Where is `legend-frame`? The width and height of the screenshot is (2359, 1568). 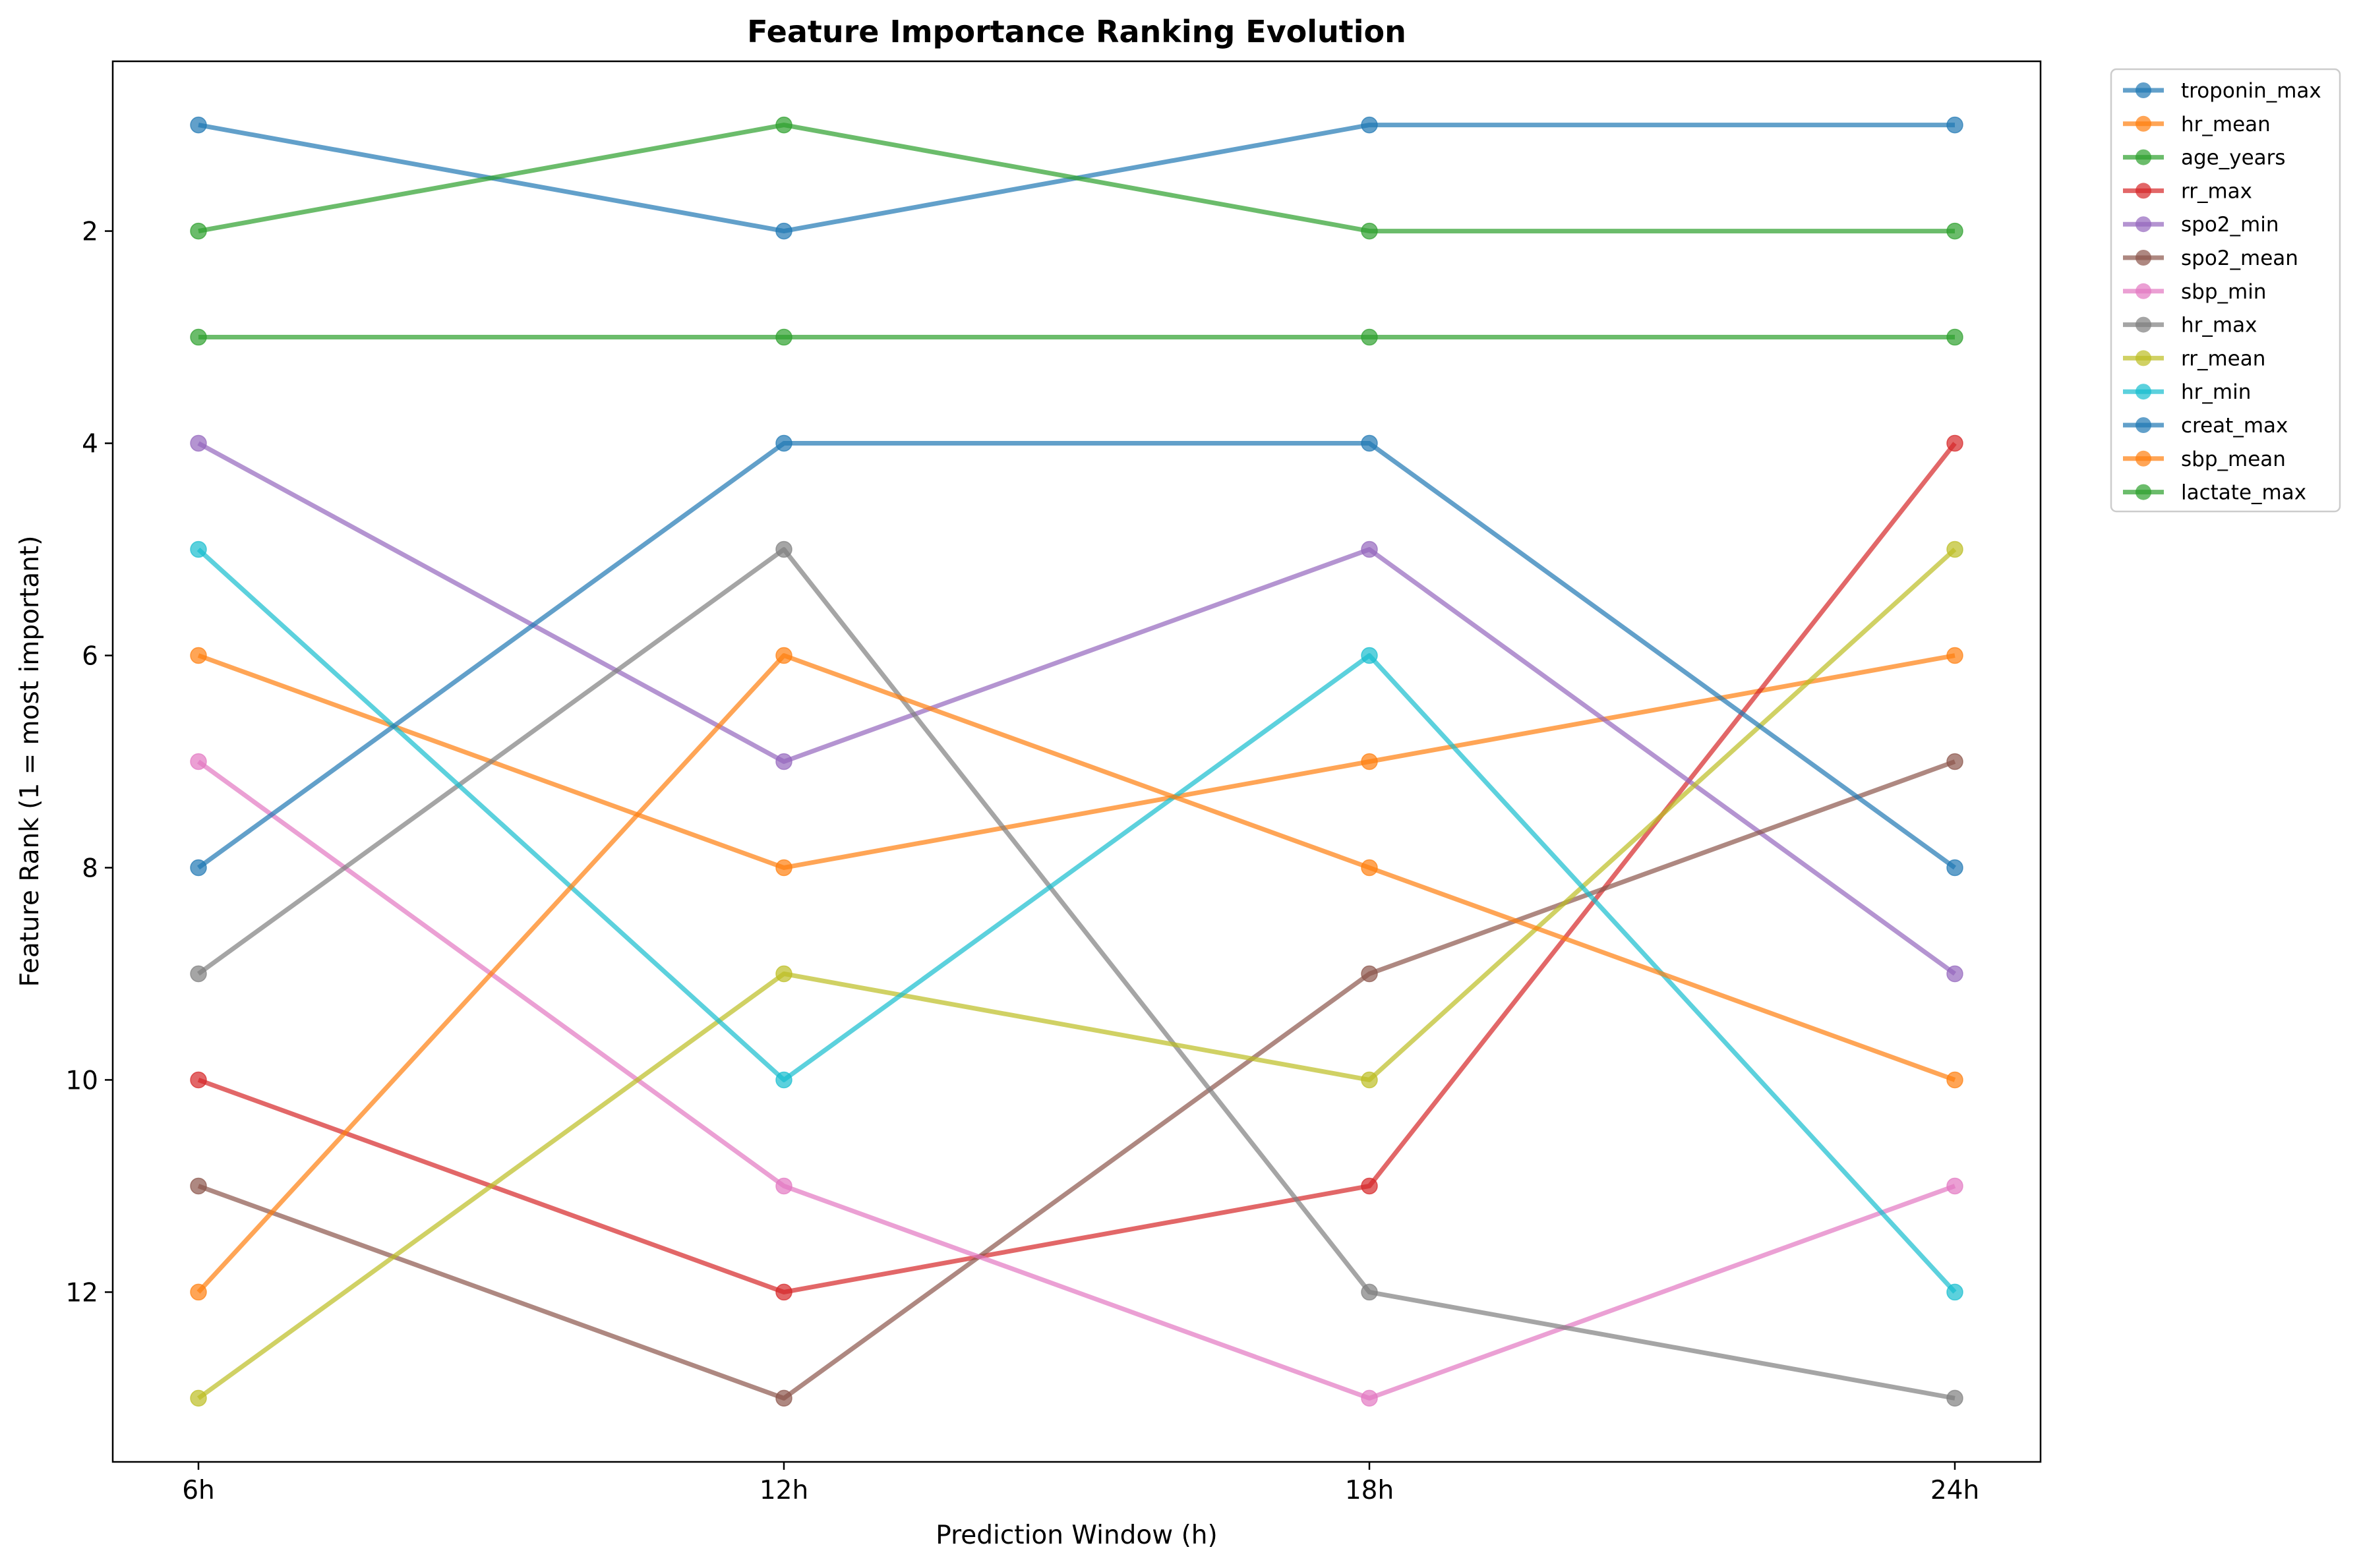 legend-frame is located at coordinates (2225, 290).